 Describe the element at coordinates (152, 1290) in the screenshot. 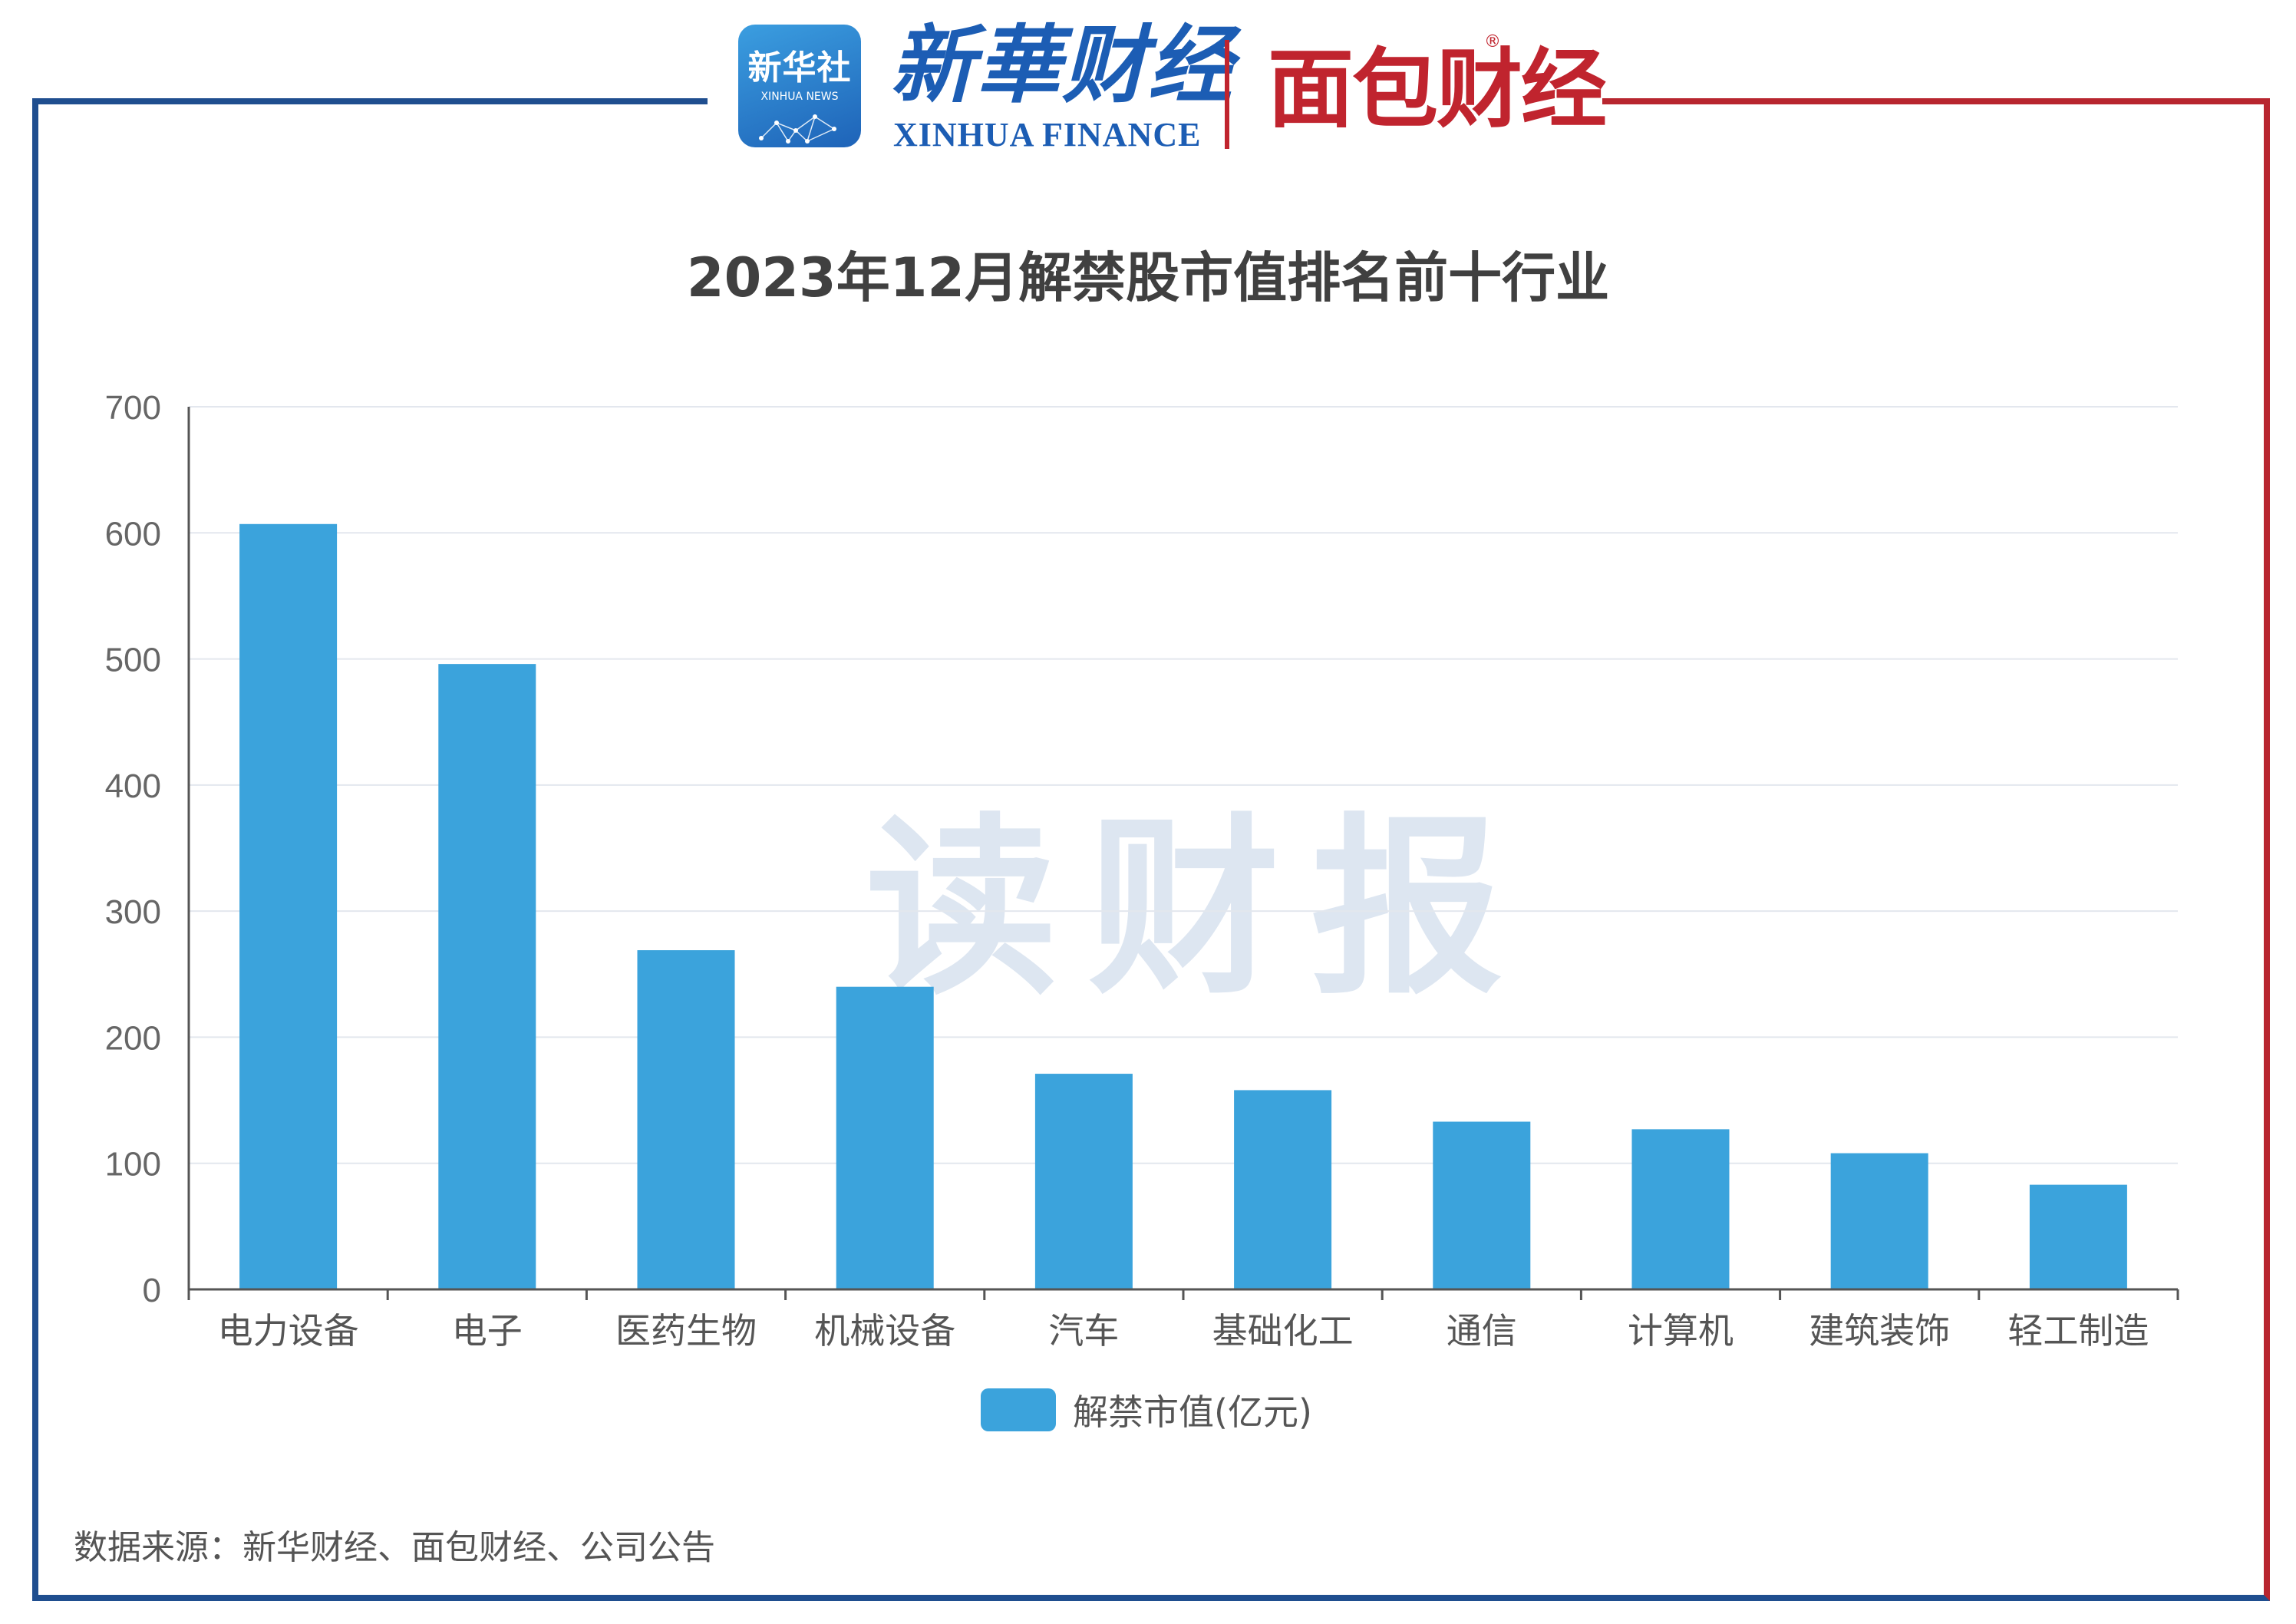

I see `y-tick-label: 0` at that location.